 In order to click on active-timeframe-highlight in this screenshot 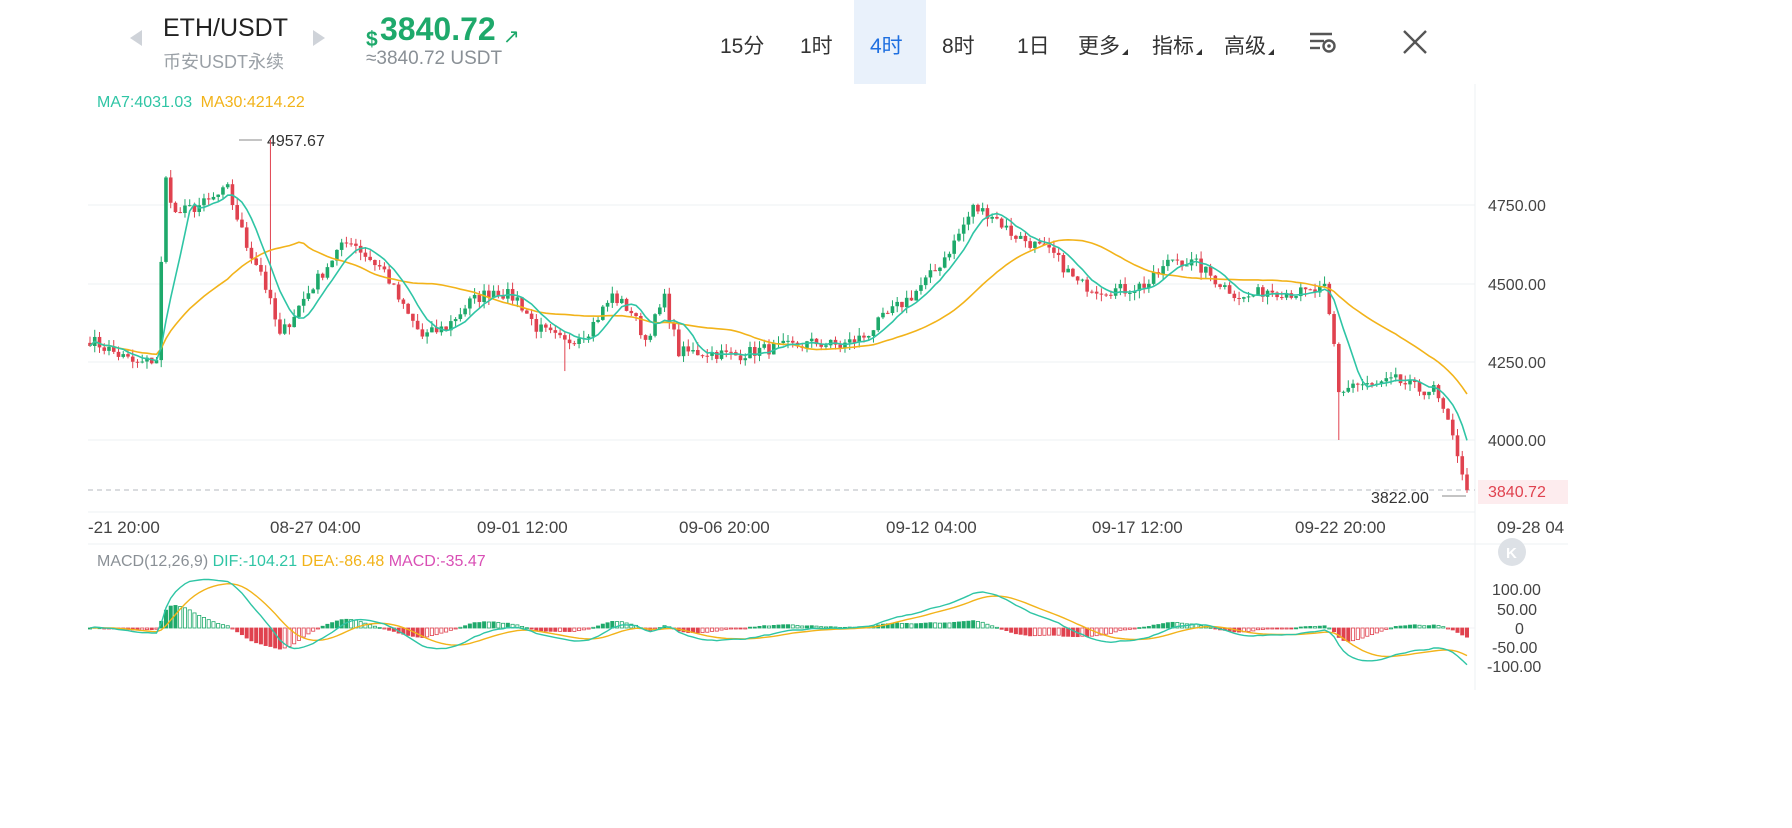, I will do `click(890, 42)`.